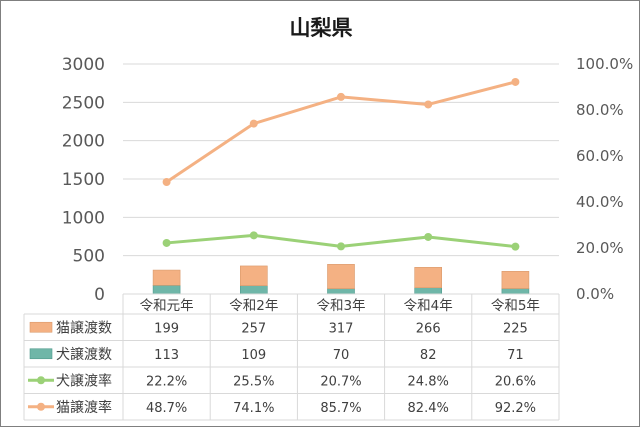 The height and width of the screenshot is (428, 640). What do you see at coordinates (341, 328) in the screenshot?
I see `table-cell: 317` at bounding box center [341, 328].